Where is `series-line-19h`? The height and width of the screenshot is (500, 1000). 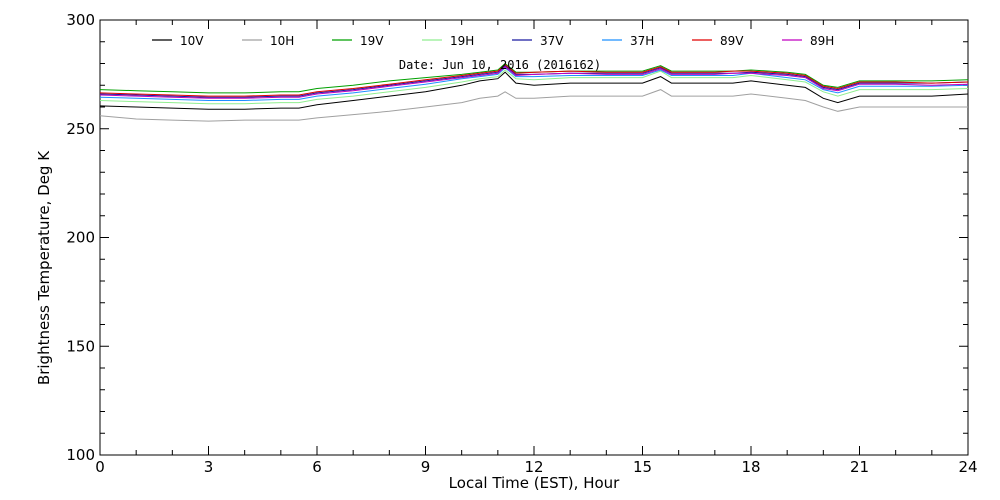 series-line-19h is located at coordinates (534, 87).